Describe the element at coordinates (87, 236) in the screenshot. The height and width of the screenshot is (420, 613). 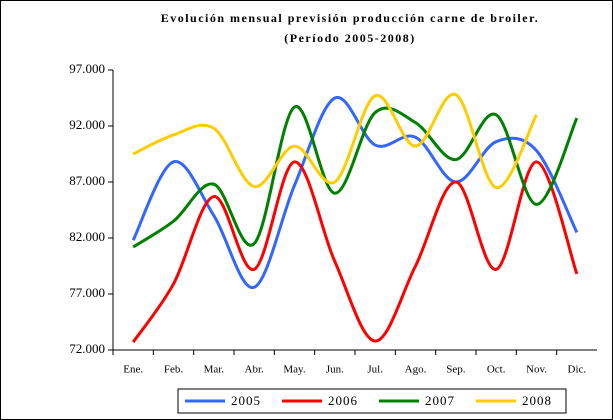
I see `y-tick-label: 82.000` at that location.